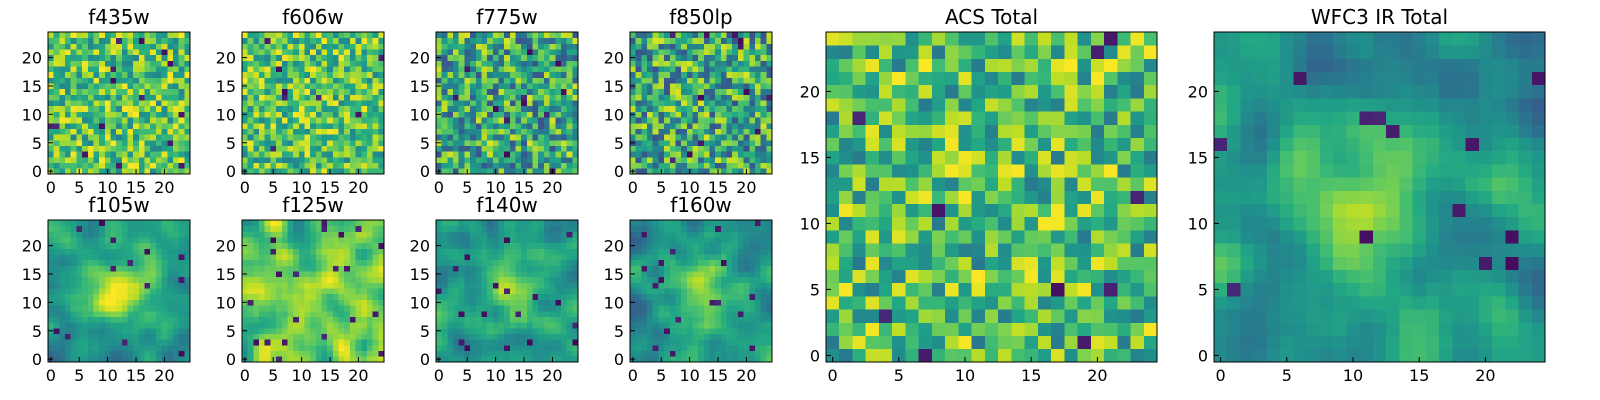 This screenshot has width=1600, height=400. Describe the element at coordinates (507, 103) in the screenshot. I see `heatmap-cells` at that location.